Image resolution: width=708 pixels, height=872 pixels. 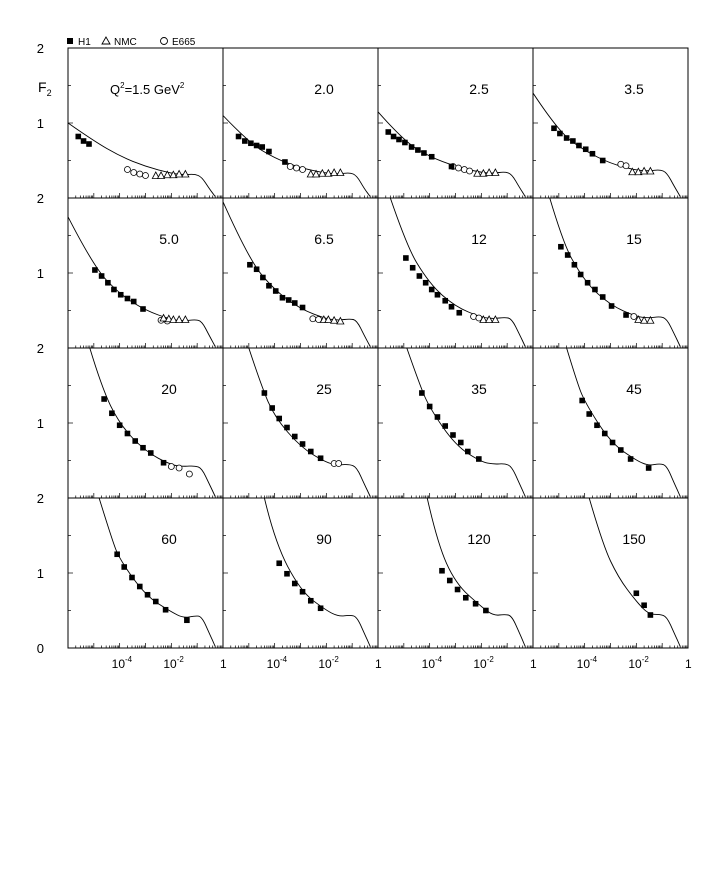 I want to click on panel-q2-3.5: 3.5, so click(x=610, y=123).